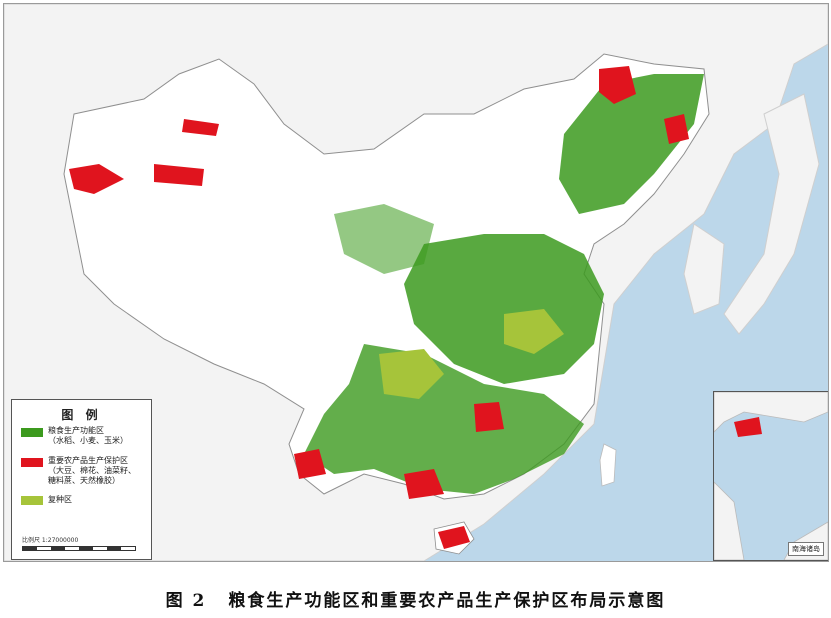  I want to click on protect-zone-xinjiang-north, so click(200, 127).